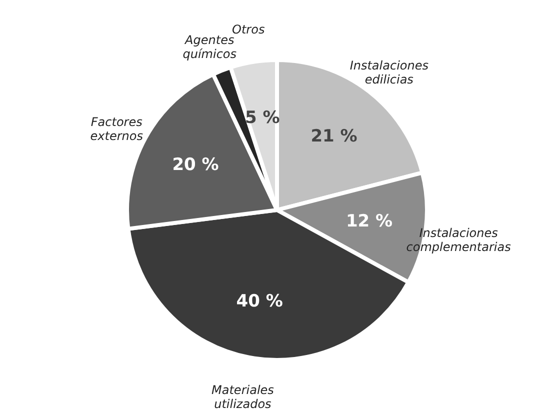  Describe the element at coordinates (195, 165) in the screenshot. I see `data-label: 20 %` at that location.